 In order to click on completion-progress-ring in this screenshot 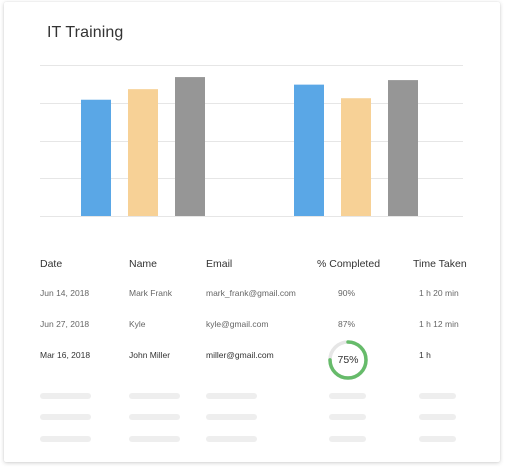, I will do `click(348, 360)`.